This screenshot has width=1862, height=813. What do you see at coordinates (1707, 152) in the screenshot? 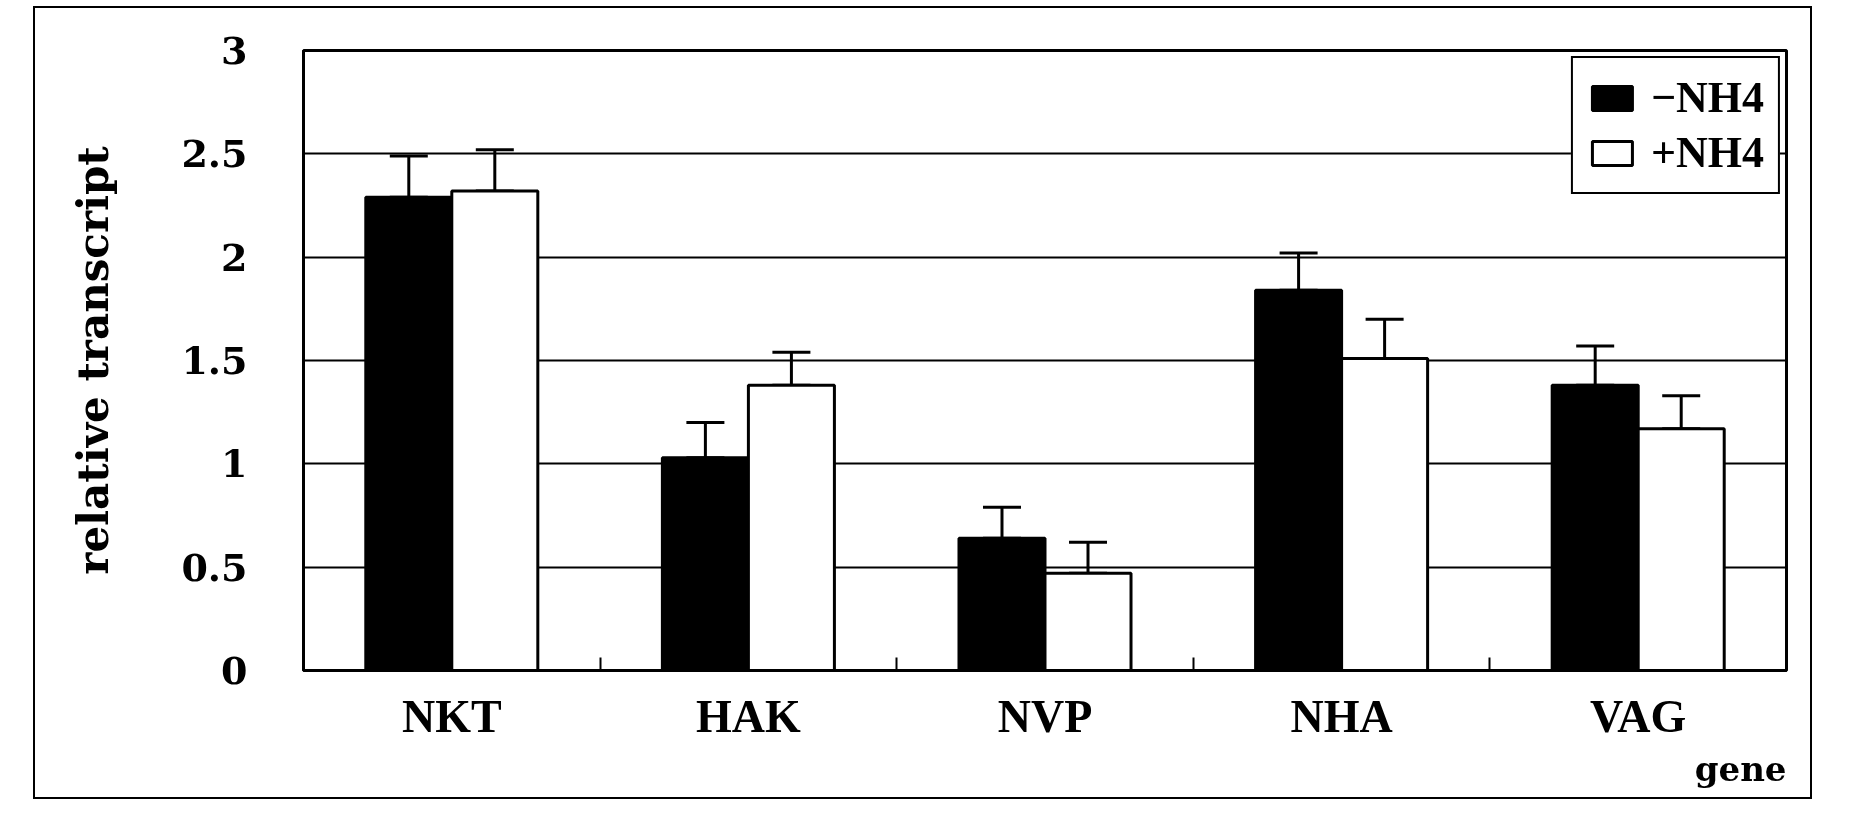
I see `legend-label: +NH4` at bounding box center [1707, 152].